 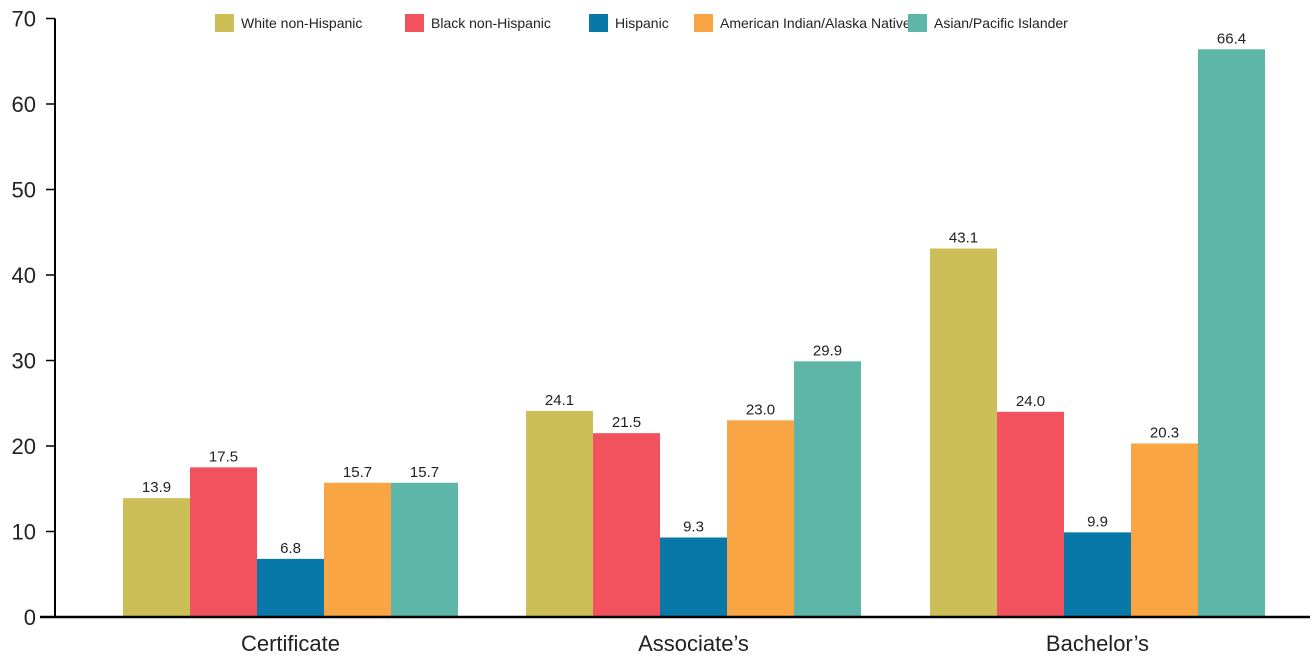 I want to click on data-label: 23.0, so click(x=760, y=409).